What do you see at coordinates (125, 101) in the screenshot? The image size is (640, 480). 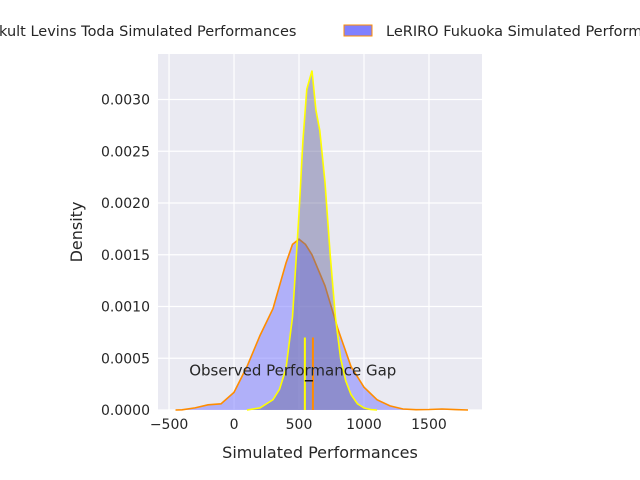 I see `y-tick-label: 0.0030` at bounding box center [125, 101].